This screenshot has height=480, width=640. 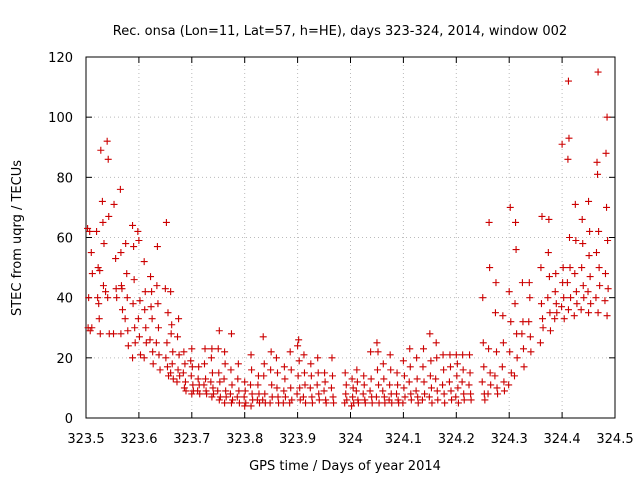 I want to click on x-tick-label: 323.7, so click(x=191, y=439).